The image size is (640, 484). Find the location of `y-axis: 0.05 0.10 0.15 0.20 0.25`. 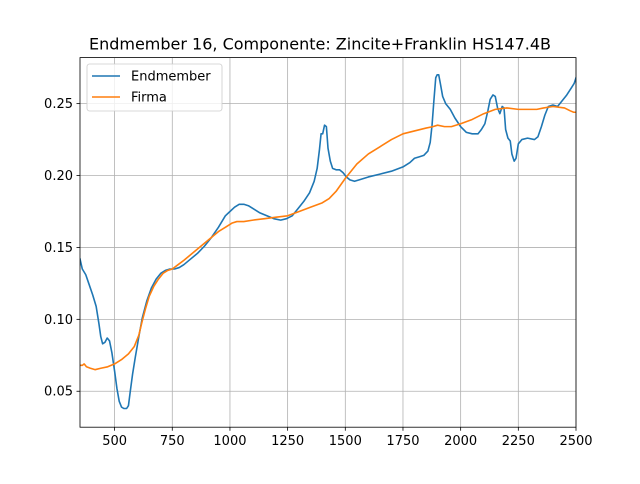

y-axis: 0.05 0.10 0.15 0.20 0.25 is located at coordinates (62, 248).